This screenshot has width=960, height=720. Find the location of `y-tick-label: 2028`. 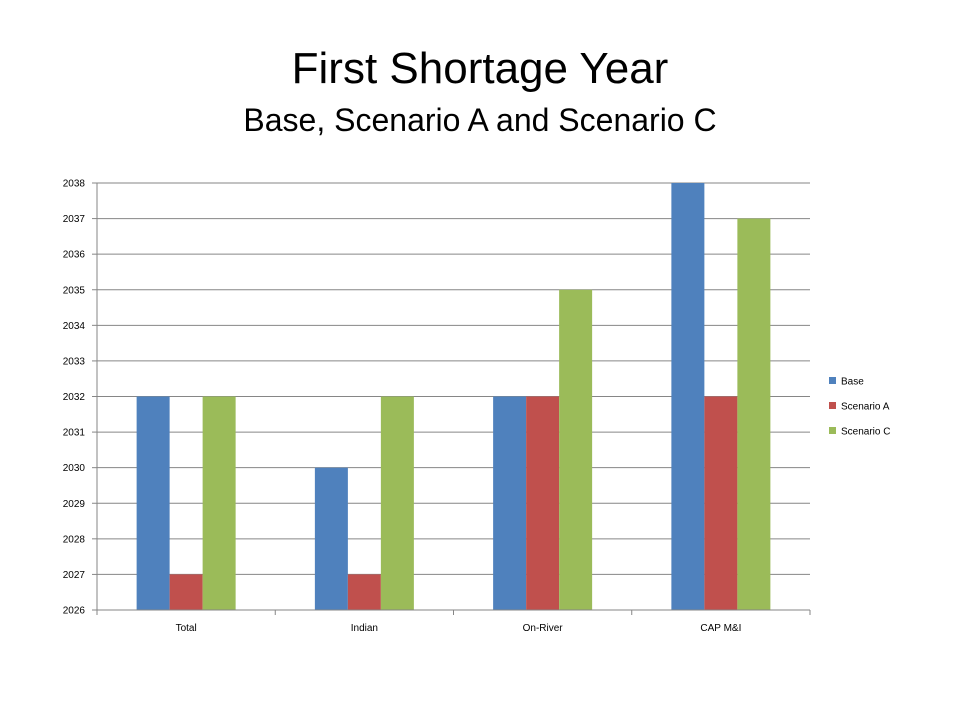

y-tick-label: 2028 is located at coordinates (74, 539).